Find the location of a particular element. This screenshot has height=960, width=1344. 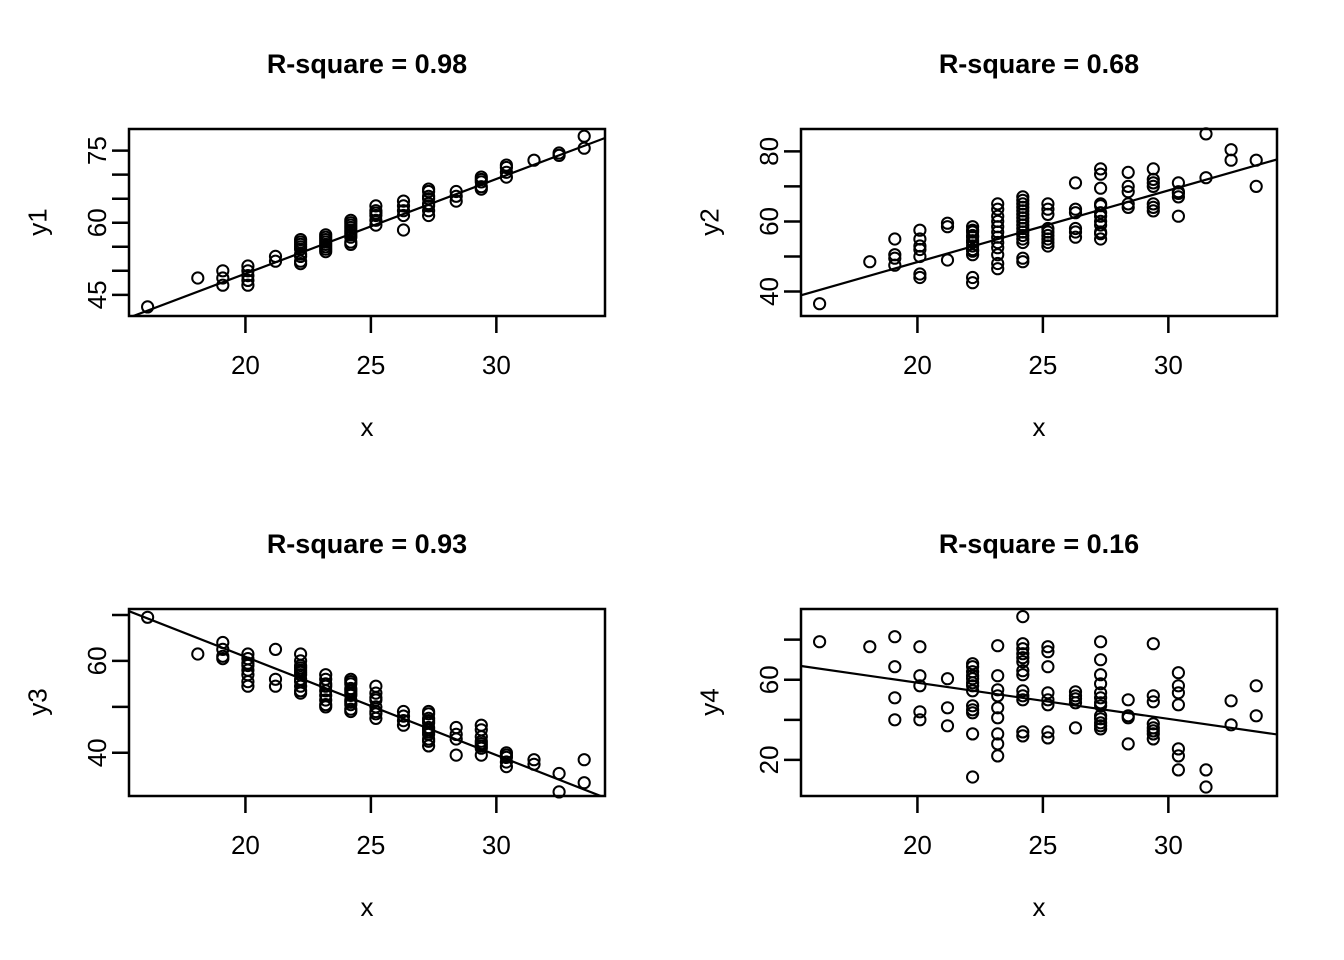

y-tick-label: 60 is located at coordinates (97, 660).